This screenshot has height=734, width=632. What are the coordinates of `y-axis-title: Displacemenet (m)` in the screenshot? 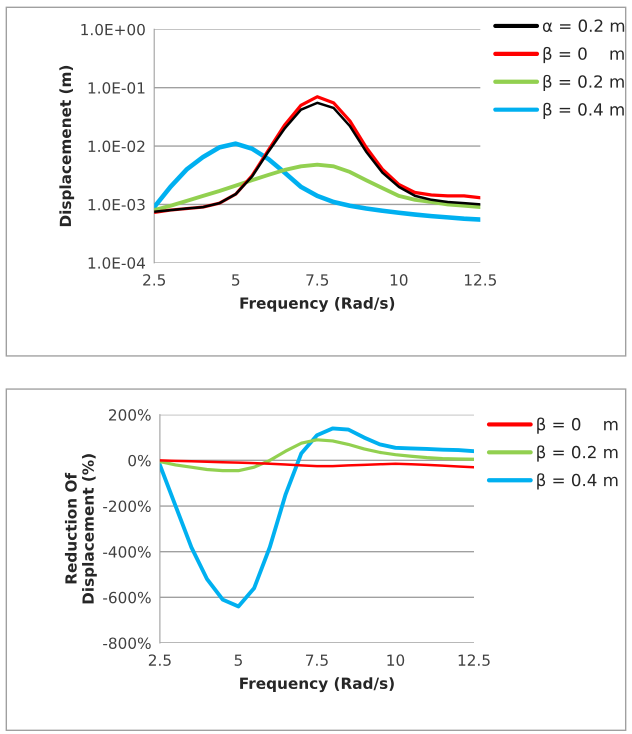 It's located at (66, 146).